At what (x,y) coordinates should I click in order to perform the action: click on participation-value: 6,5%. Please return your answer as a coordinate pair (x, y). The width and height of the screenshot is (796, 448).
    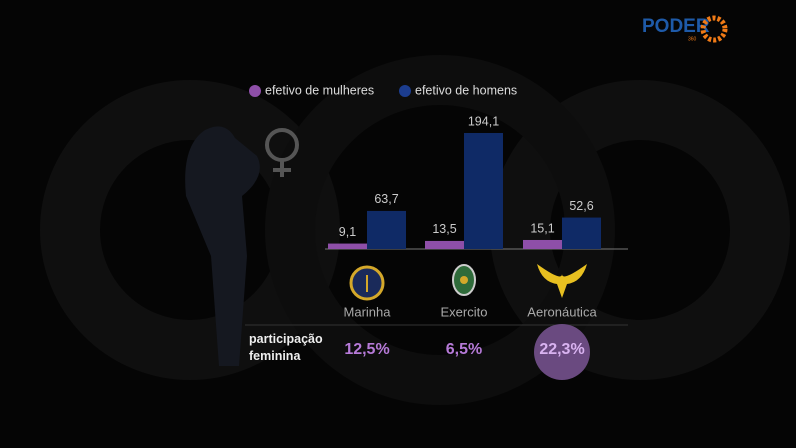
    Looking at the image, I should click on (464, 349).